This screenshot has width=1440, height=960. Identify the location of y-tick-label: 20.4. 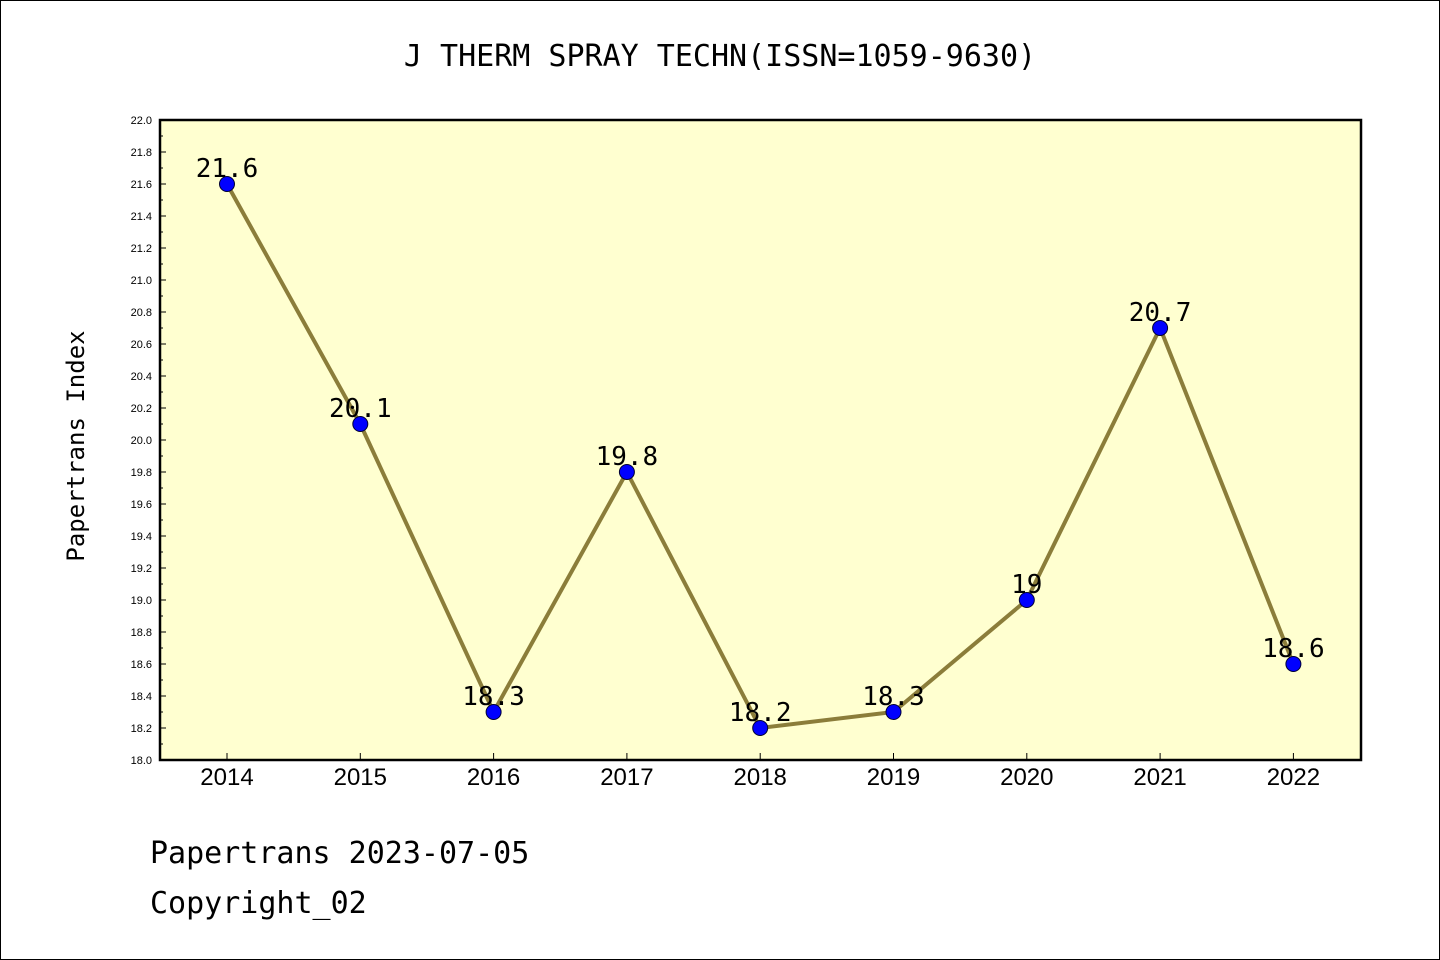
(141, 377).